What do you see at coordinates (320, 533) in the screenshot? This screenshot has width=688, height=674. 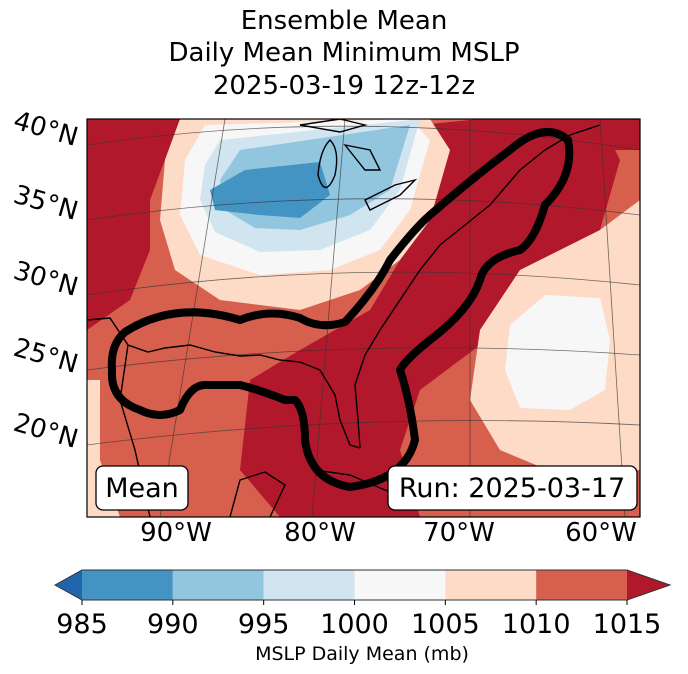 I see `lon-label-80: 80°W` at bounding box center [320, 533].